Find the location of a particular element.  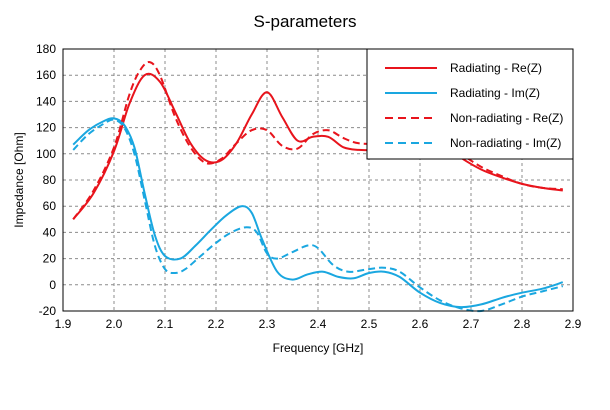

legend-label-radiating-re-z: Radiating - Re(Z) is located at coordinates (496, 68).